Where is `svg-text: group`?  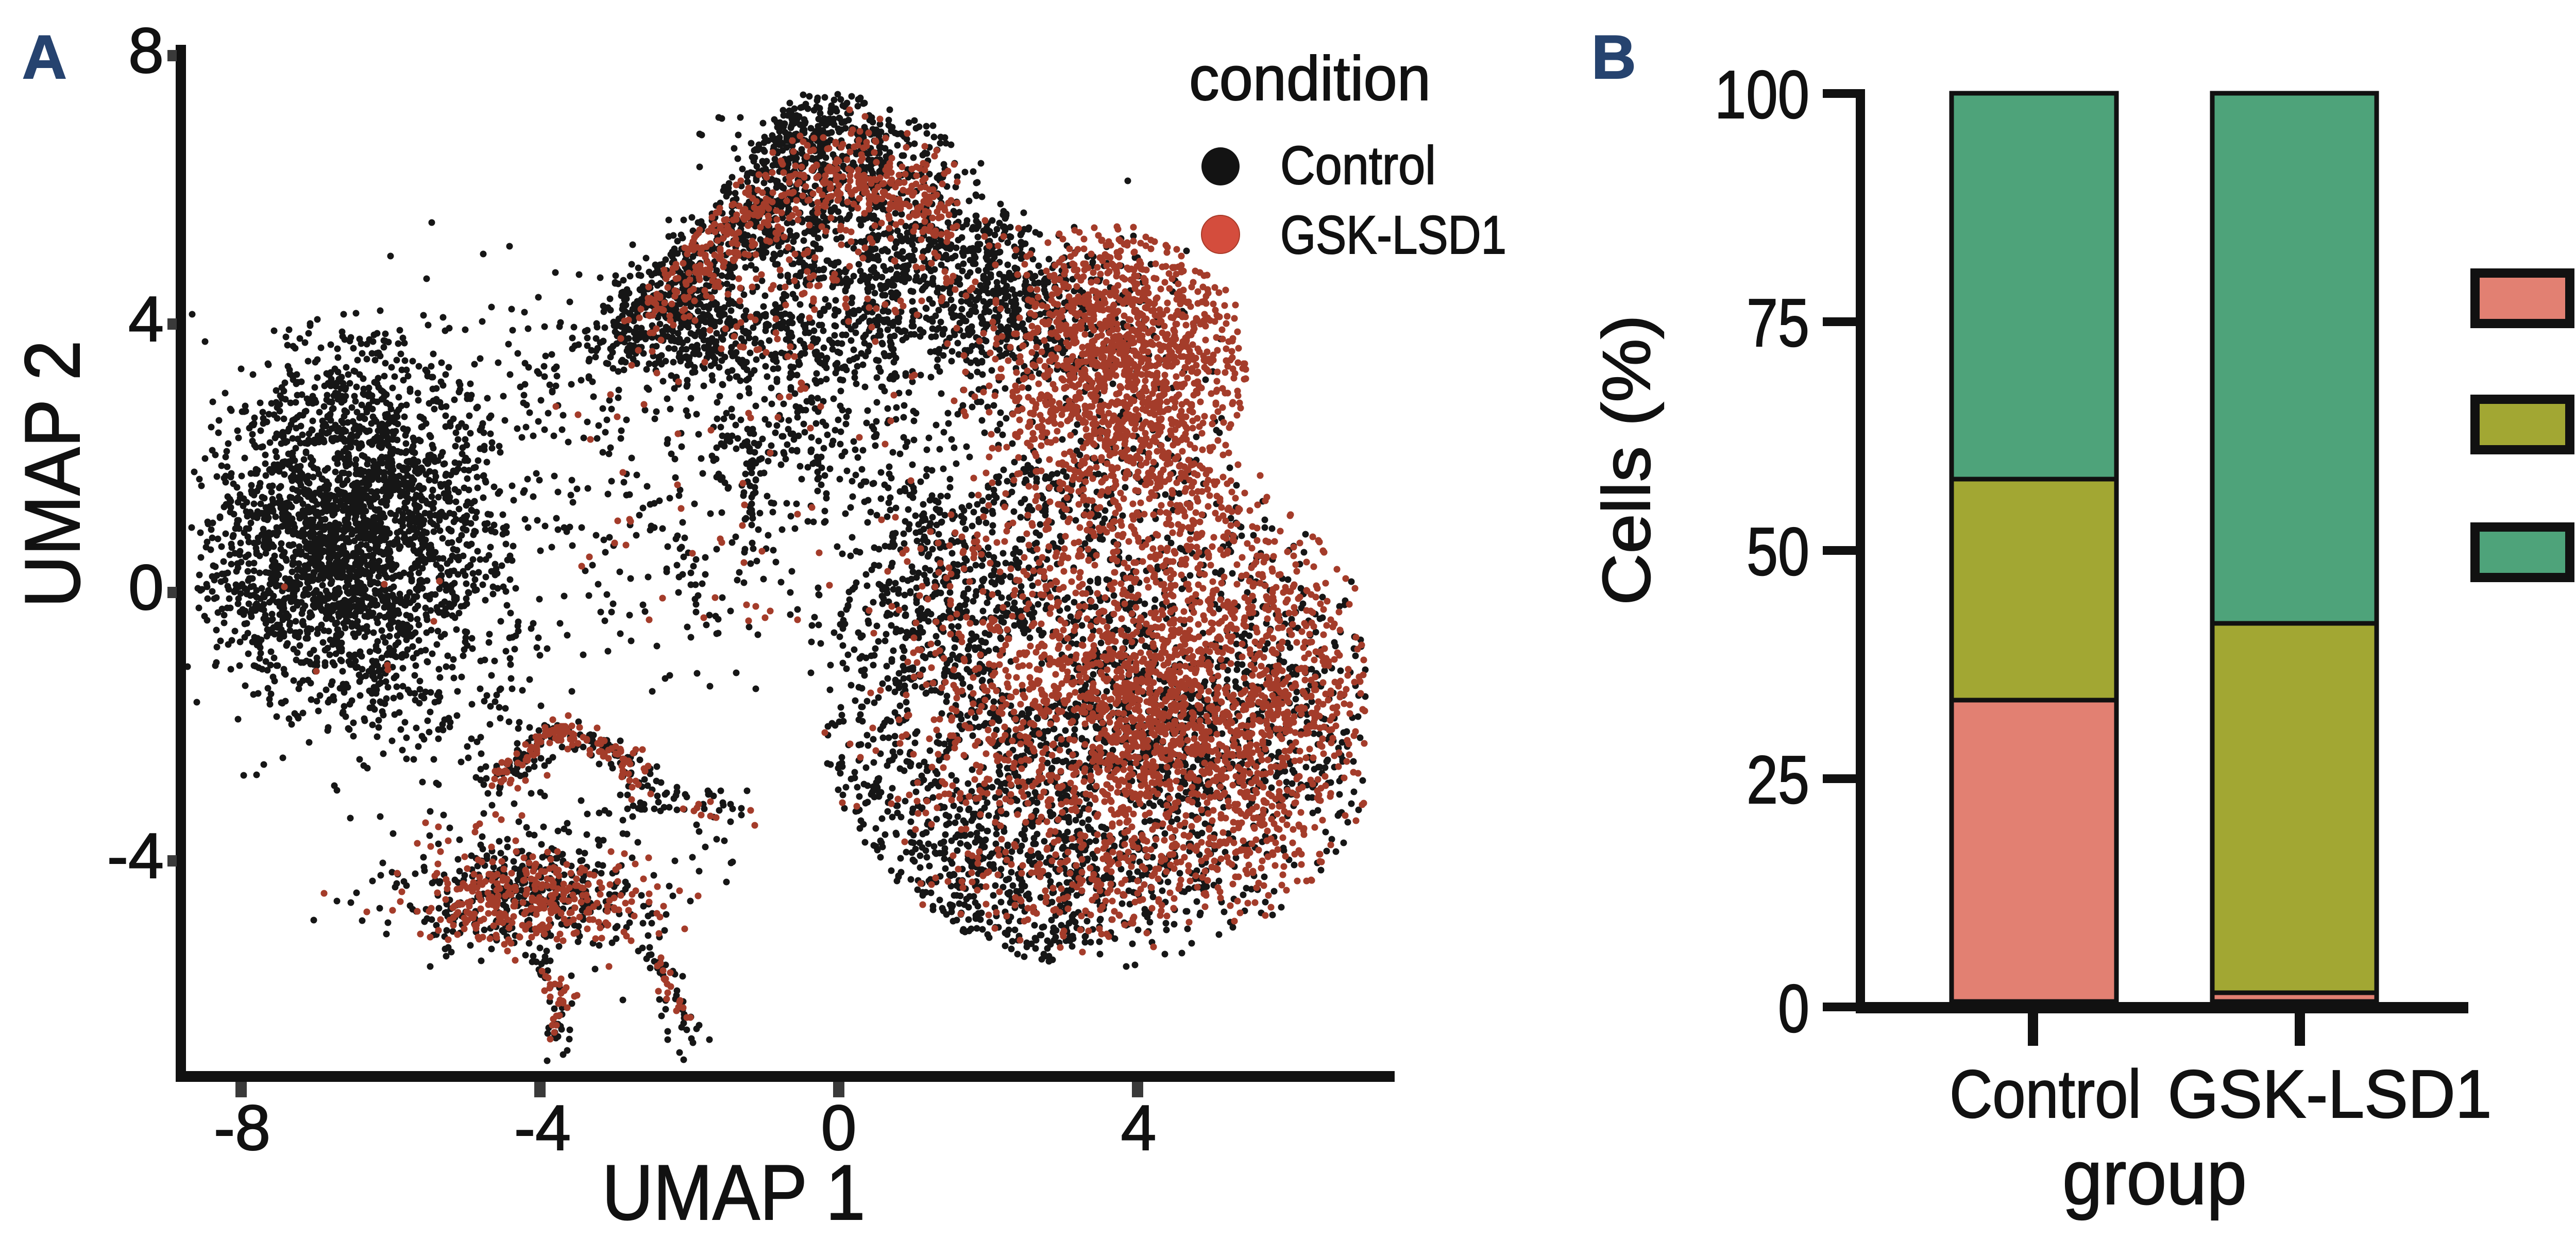 svg-text: group is located at coordinates (2154, 1177).